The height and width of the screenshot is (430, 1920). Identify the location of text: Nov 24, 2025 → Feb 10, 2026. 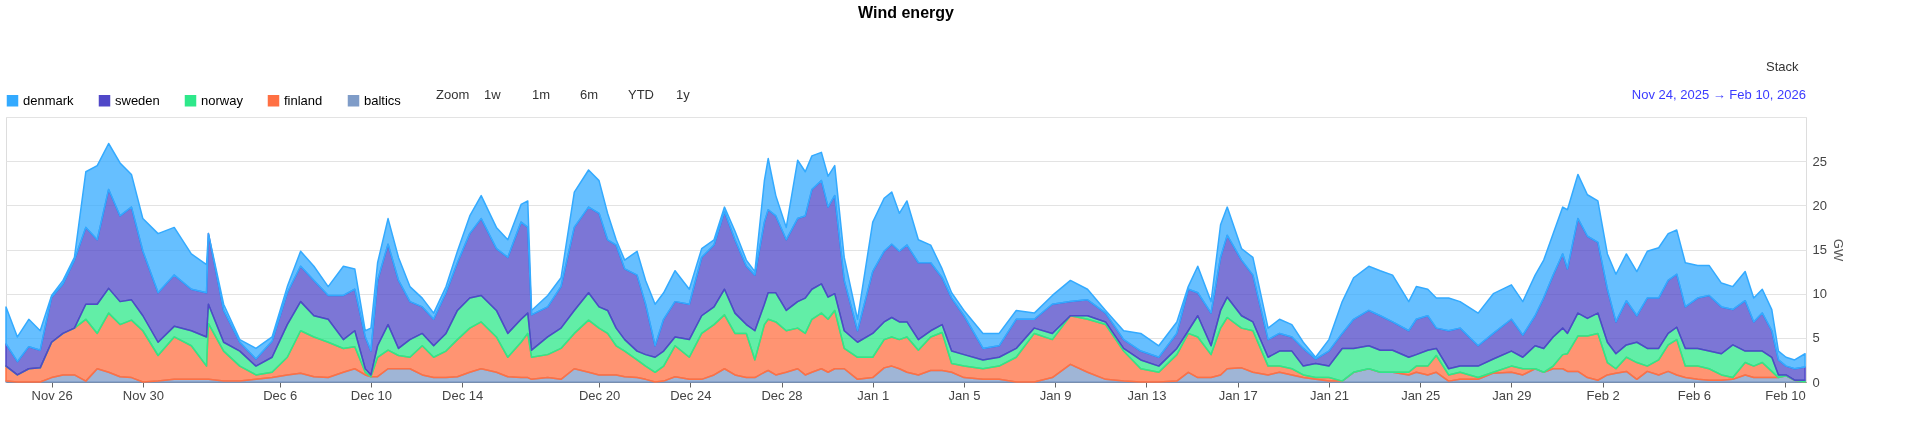
(1718, 94).